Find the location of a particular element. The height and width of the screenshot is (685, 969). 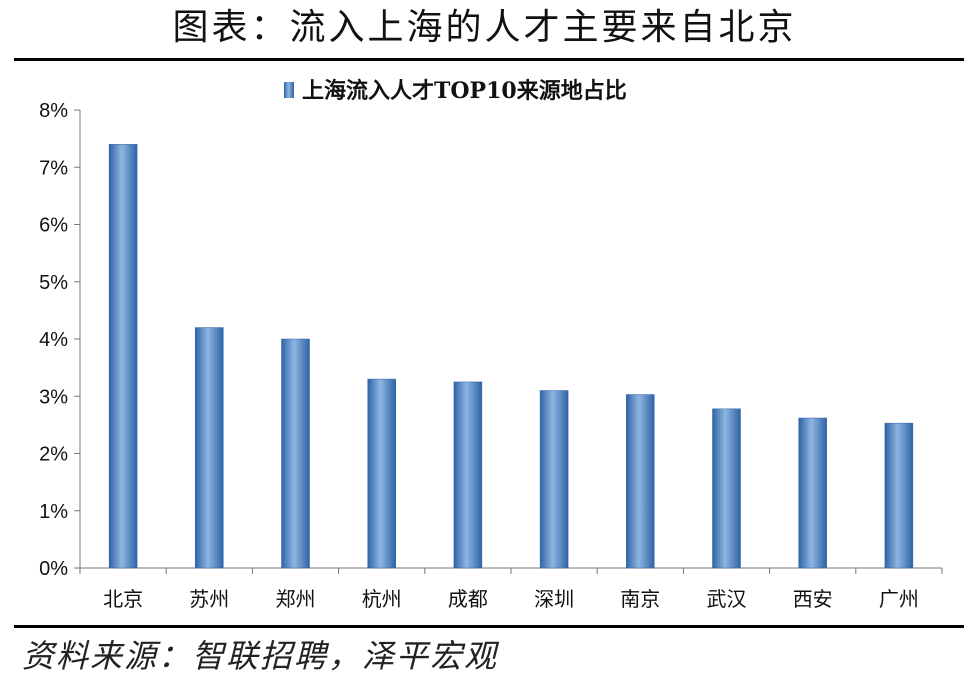

legend-label: 上海流入人才TOP10来源地占比 is located at coordinates (464, 91).